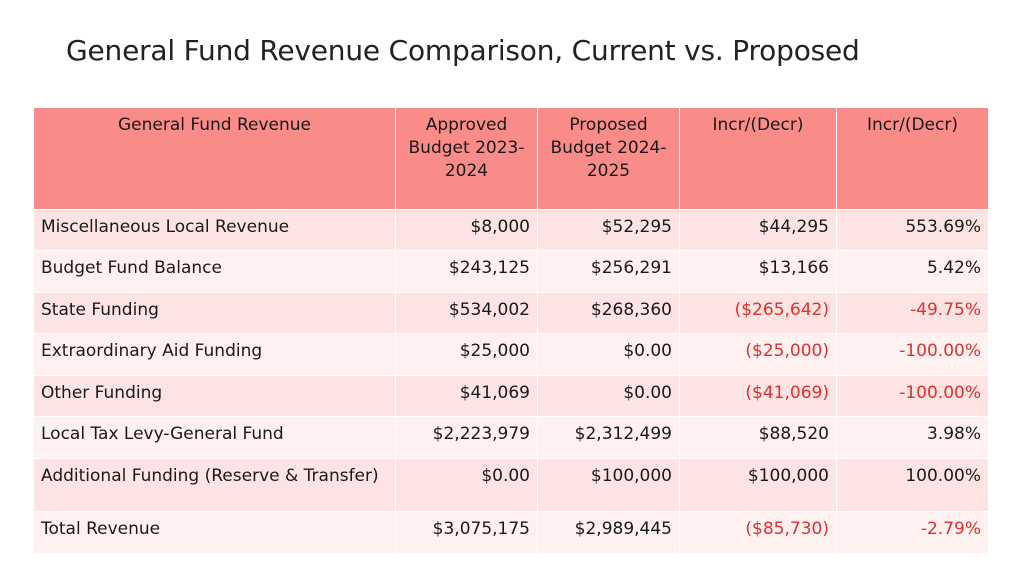  Describe the element at coordinates (758, 158) in the screenshot. I see `column-header-incr-decr-amount: Incr/(Decr)` at that location.